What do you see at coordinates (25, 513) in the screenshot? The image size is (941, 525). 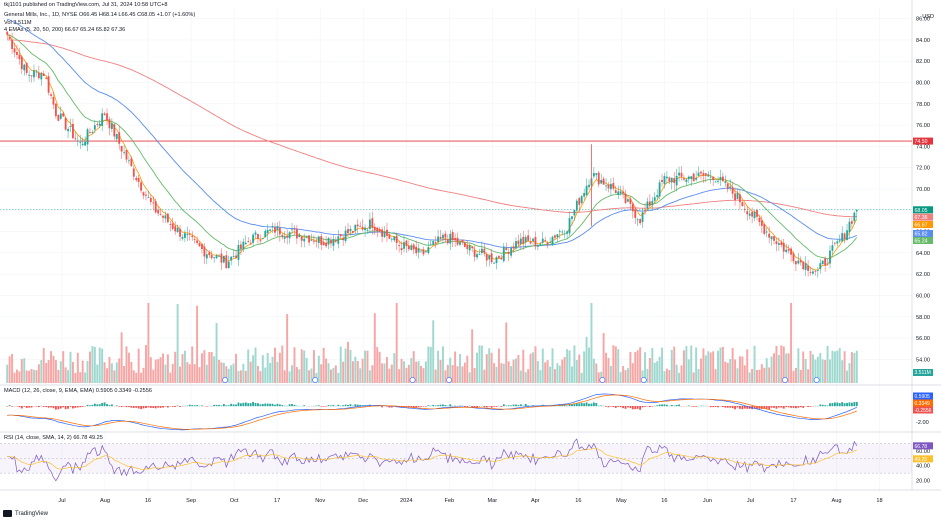 I see `tradingview-brand: TradingView` at bounding box center [25, 513].